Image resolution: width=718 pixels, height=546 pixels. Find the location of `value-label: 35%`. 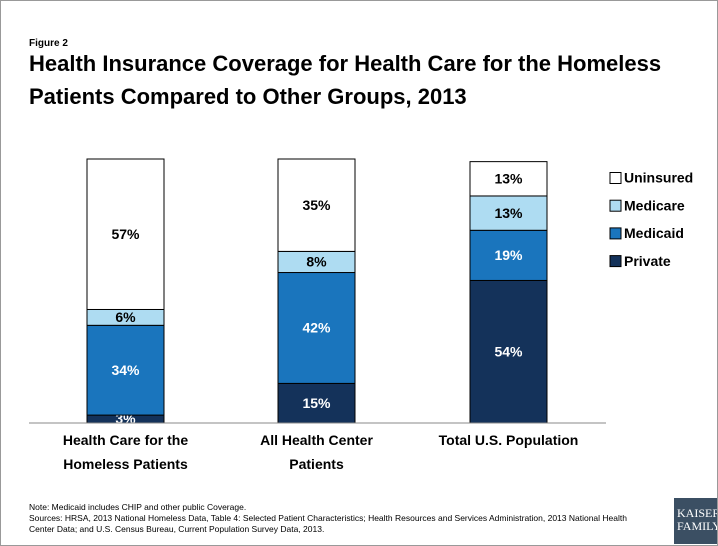

value-label: 35% is located at coordinates (316, 205).